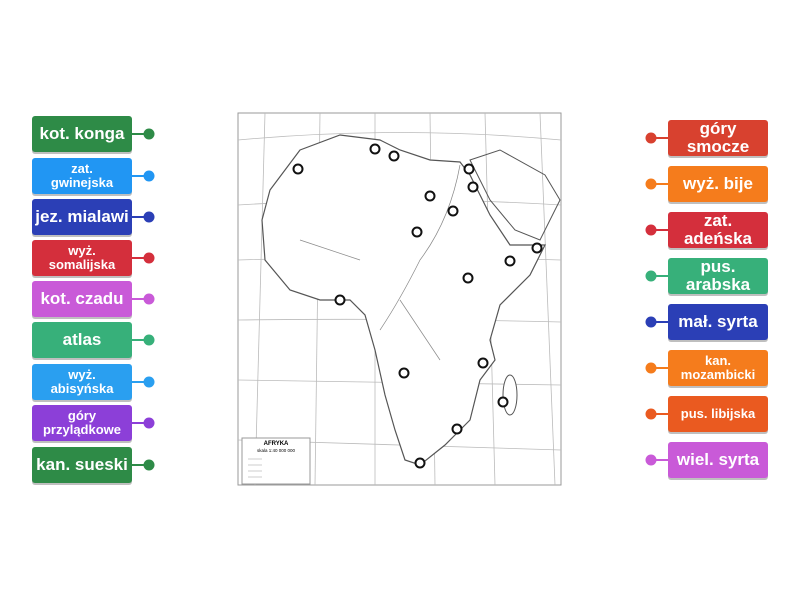 The image size is (800, 600). Describe the element at coordinates (82, 423) in the screenshot. I see `label-tile: góry przylądkowe` at that location.